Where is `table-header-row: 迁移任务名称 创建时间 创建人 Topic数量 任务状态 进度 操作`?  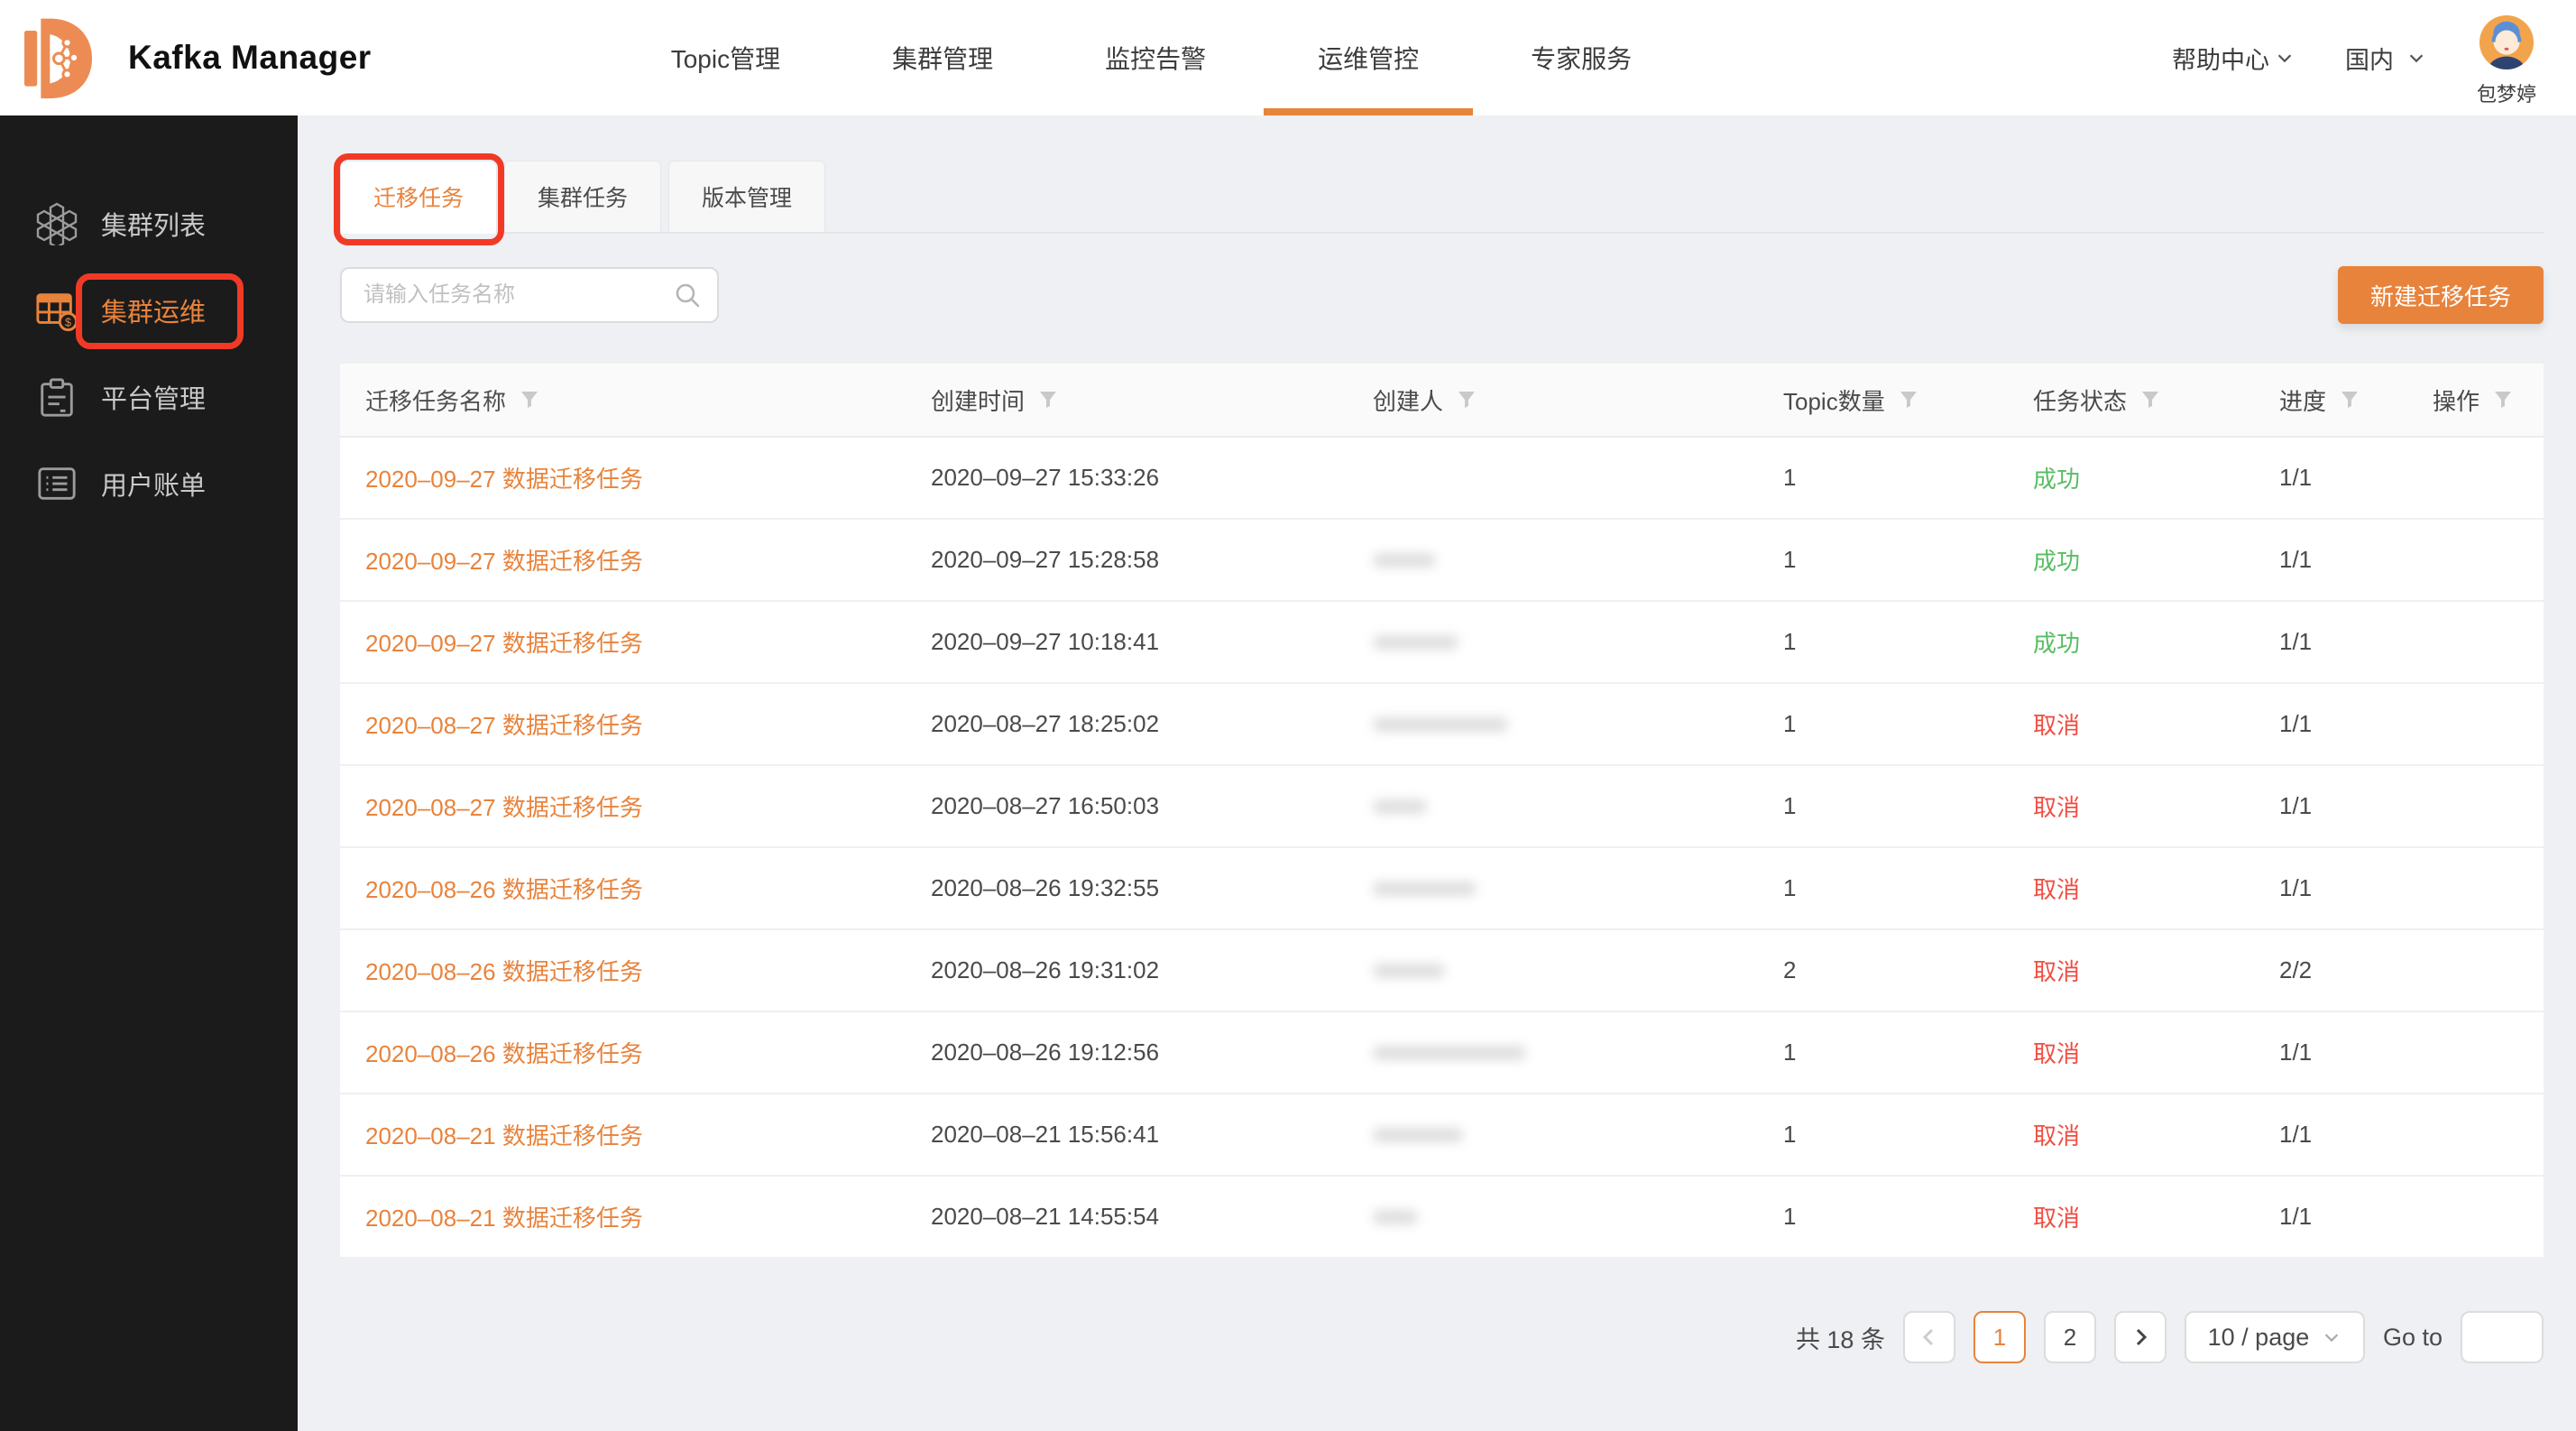 table-header-row: 迁移任务名称 创建时间 创建人 Topic数量 任务状态 进度 操作 is located at coordinates (1442, 401).